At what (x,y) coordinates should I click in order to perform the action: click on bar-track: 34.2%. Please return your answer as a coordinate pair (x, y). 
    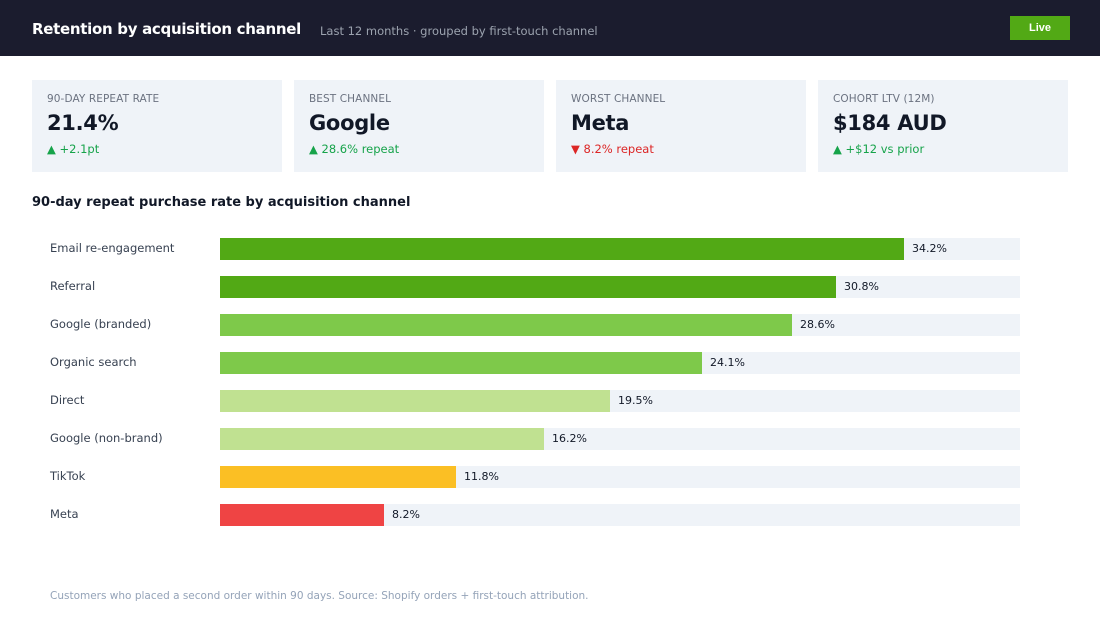
    Looking at the image, I should click on (620, 249).